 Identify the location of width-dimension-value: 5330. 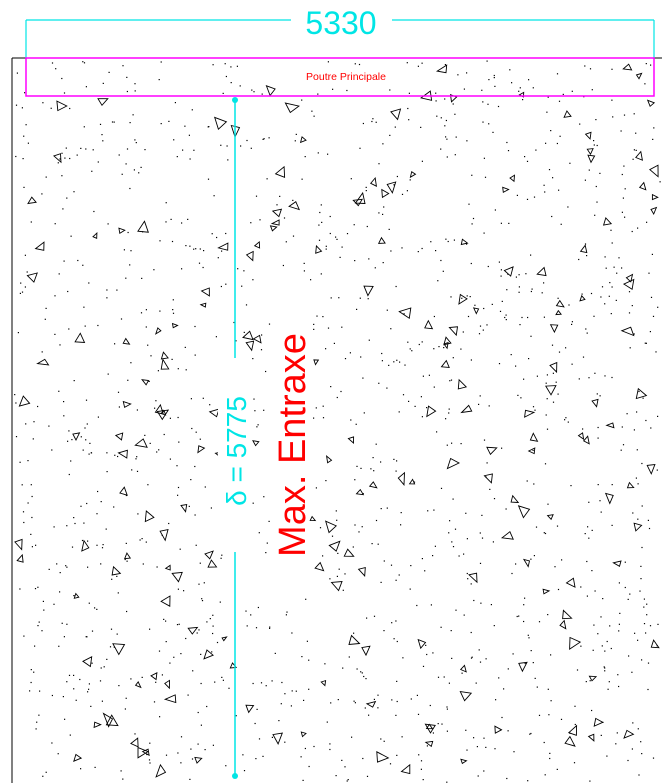
(340, 23).